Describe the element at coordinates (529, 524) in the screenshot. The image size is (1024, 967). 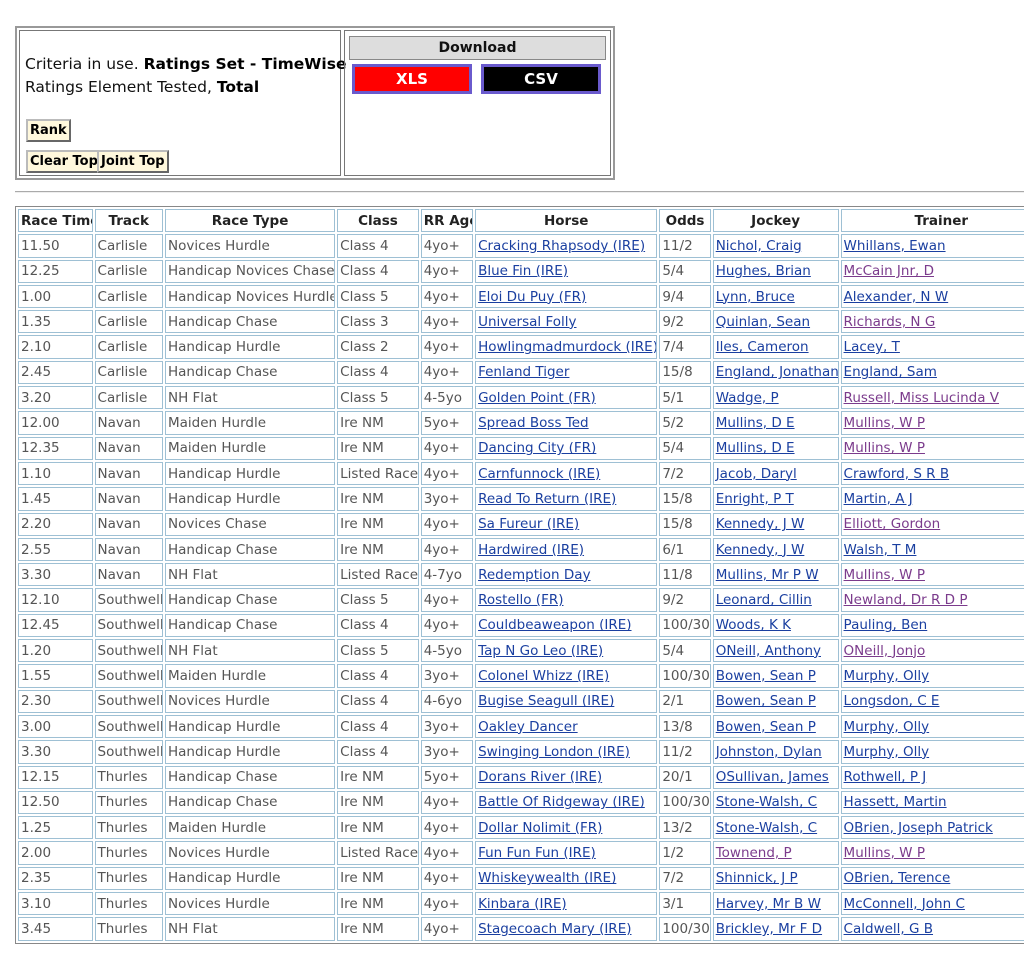
I see `cell-link: Sa Fureur (IRE)` at that location.